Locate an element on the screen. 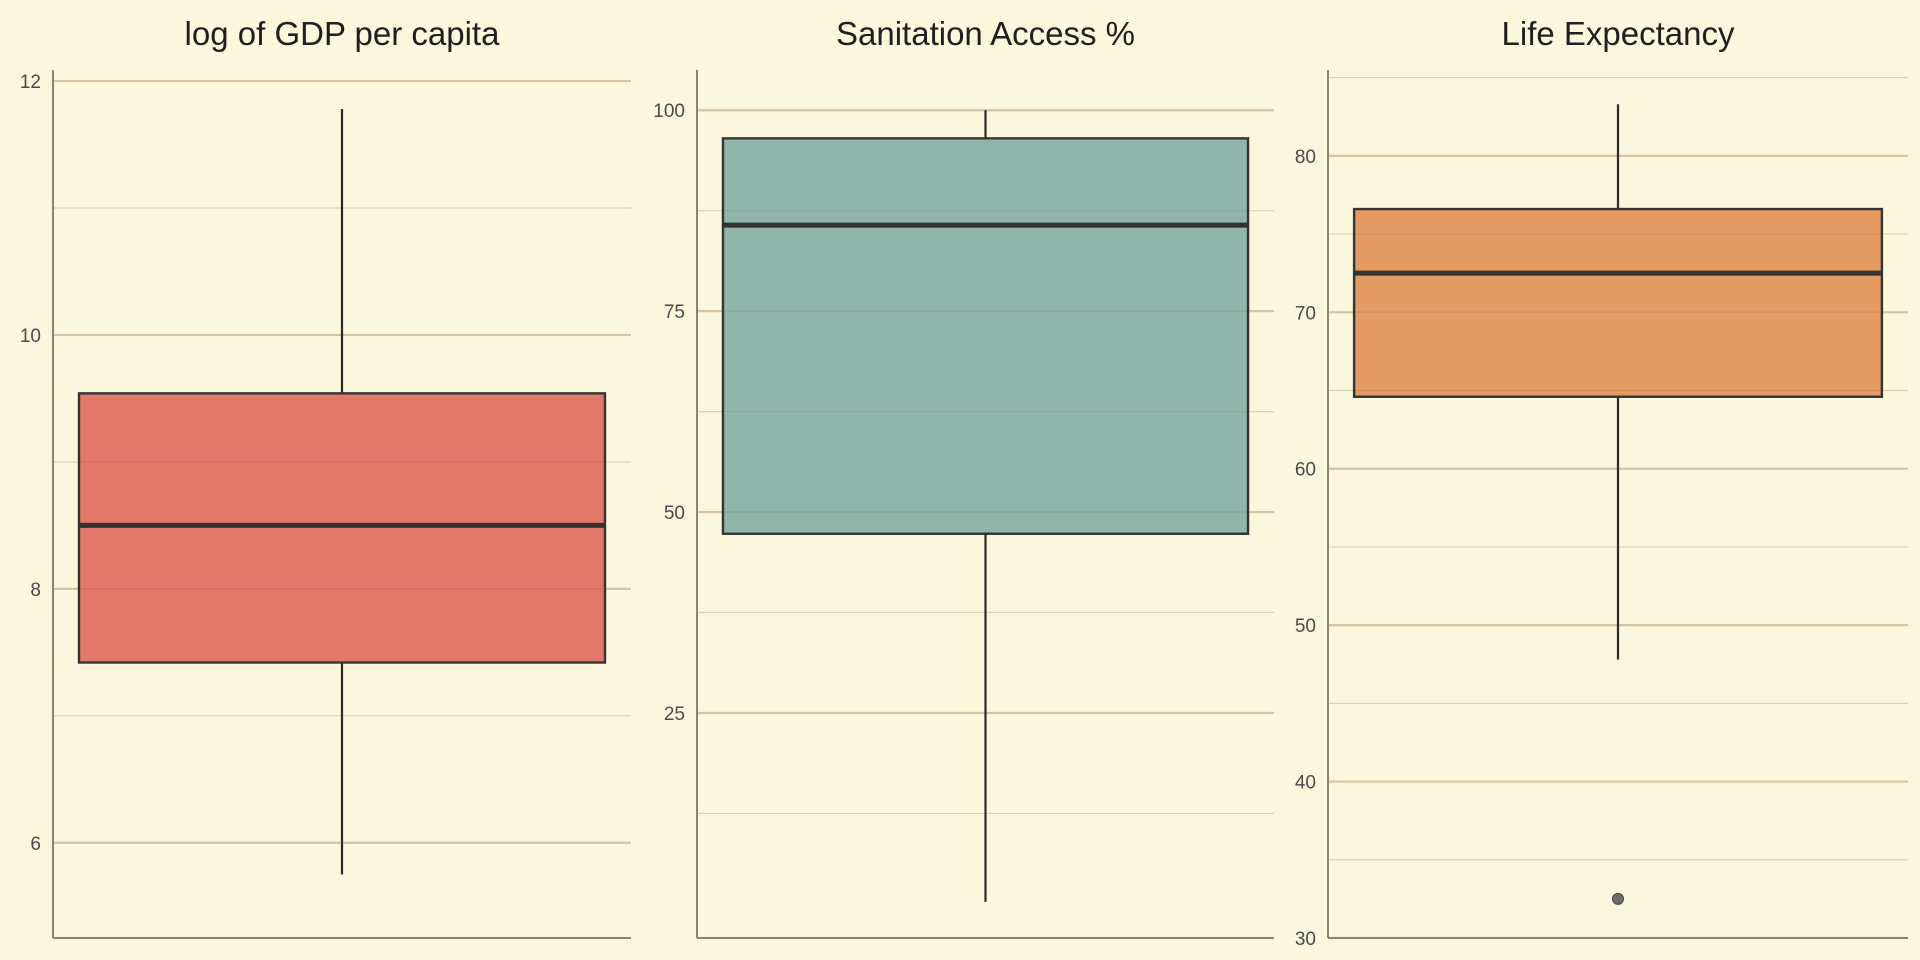 The image size is (1920, 960). y-tick-label: 70 is located at coordinates (1305, 313).